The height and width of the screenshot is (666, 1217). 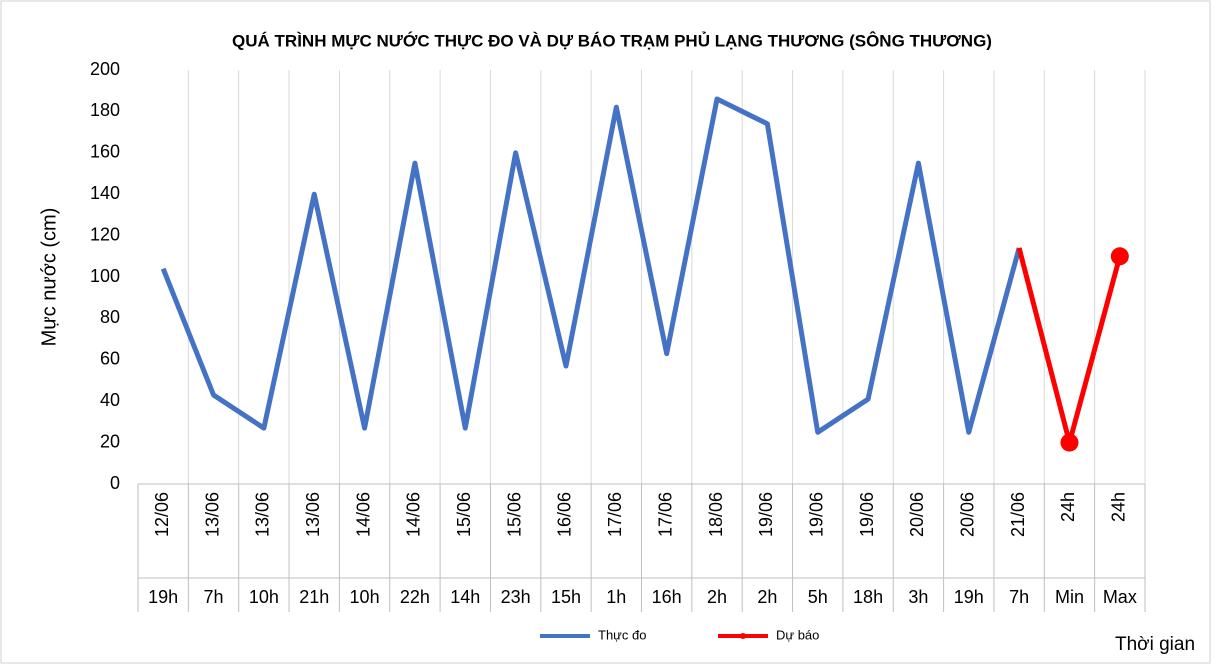 What do you see at coordinates (1069, 597) in the screenshot?
I see `x-subtick-label: Min` at bounding box center [1069, 597].